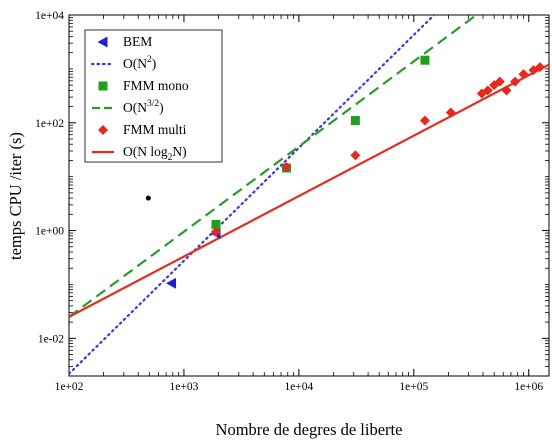 This screenshot has height=444, width=552. What do you see at coordinates (298, 387) in the screenshot?
I see `x-tick-label: 1e+04` at bounding box center [298, 387].